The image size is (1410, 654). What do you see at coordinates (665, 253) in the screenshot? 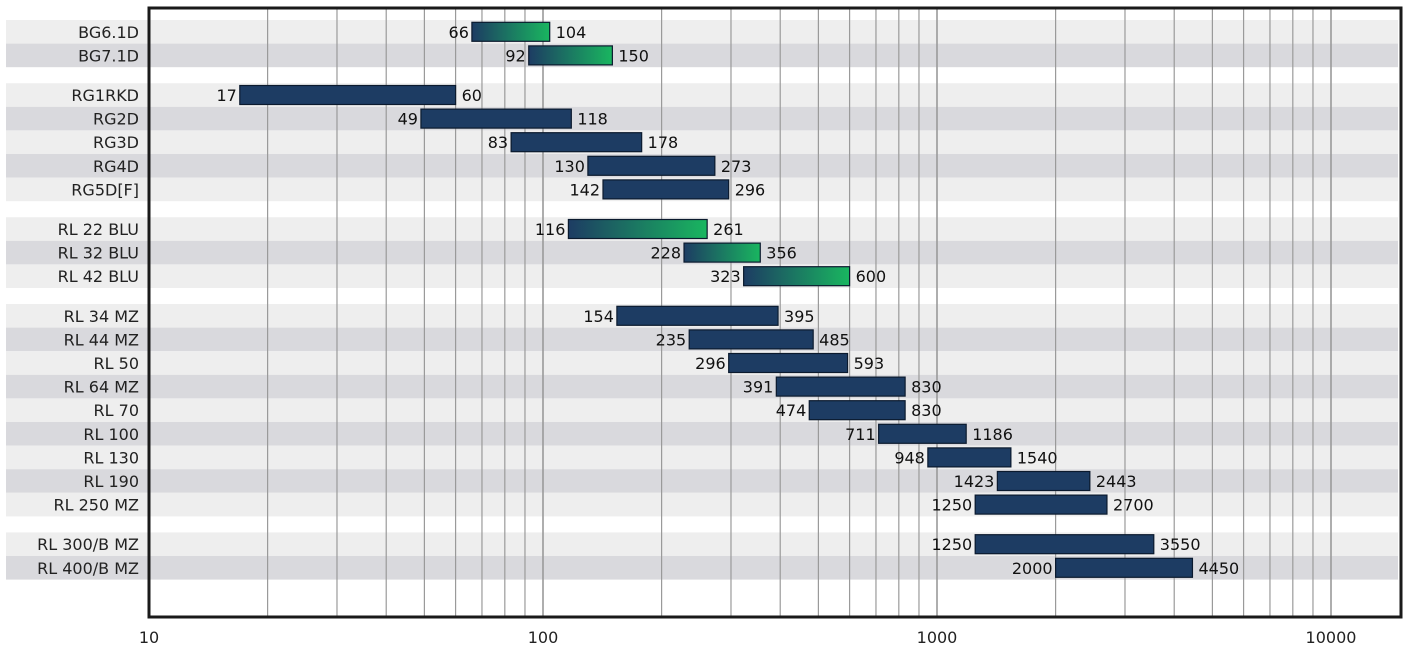
I see `range-min-label: 228` at bounding box center [665, 253].